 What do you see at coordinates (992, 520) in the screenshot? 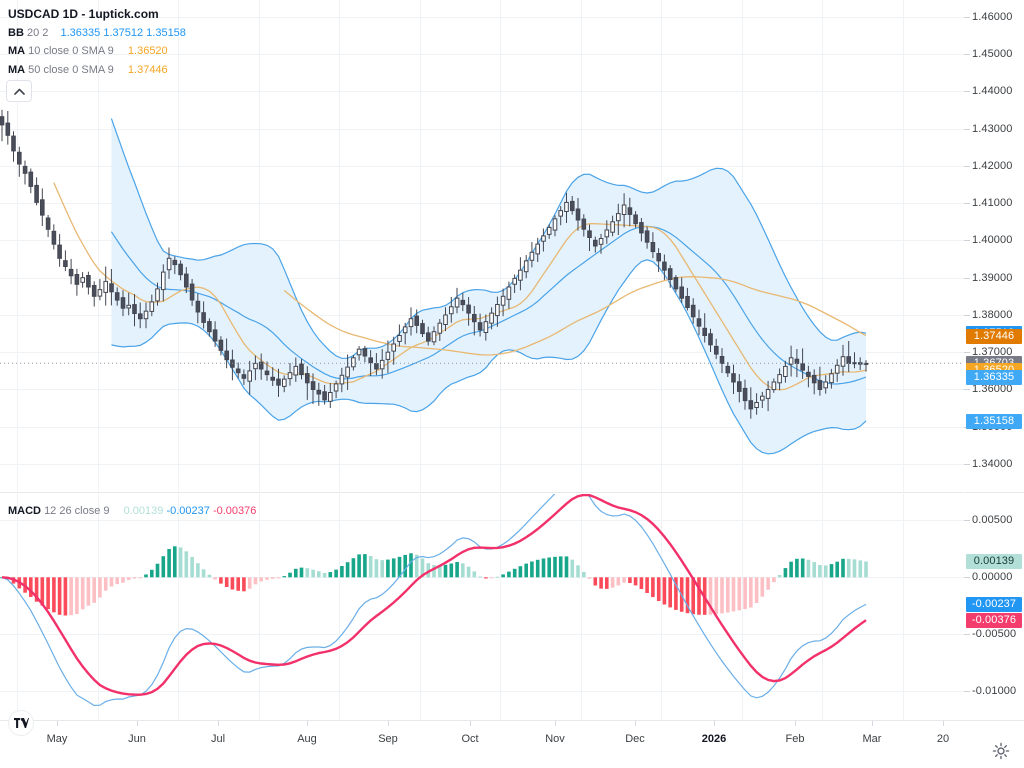
I see `axis-tick-label: 0.00500` at bounding box center [992, 520].